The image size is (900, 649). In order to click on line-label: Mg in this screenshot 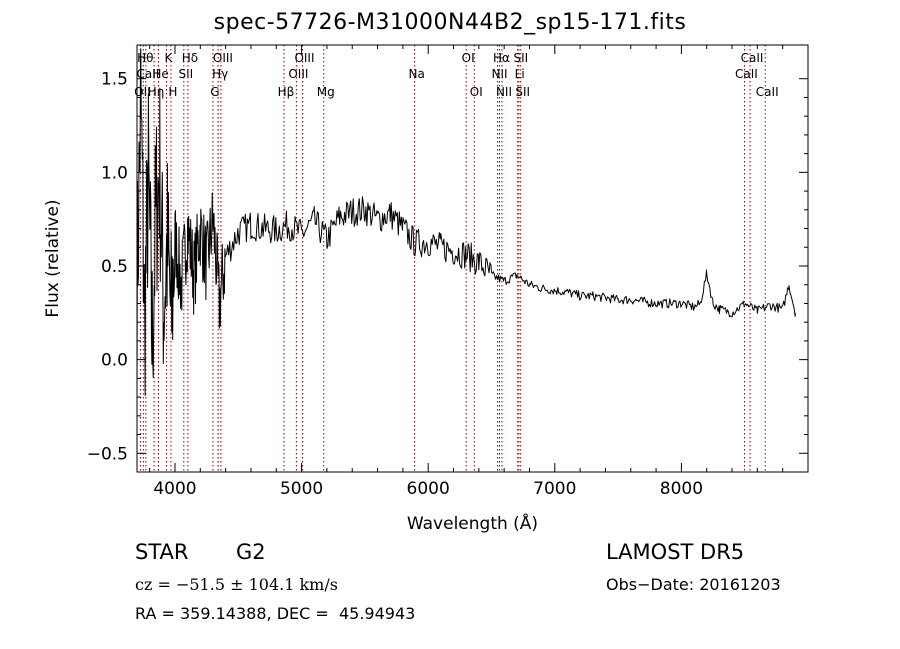, I will do `click(326, 92)`.